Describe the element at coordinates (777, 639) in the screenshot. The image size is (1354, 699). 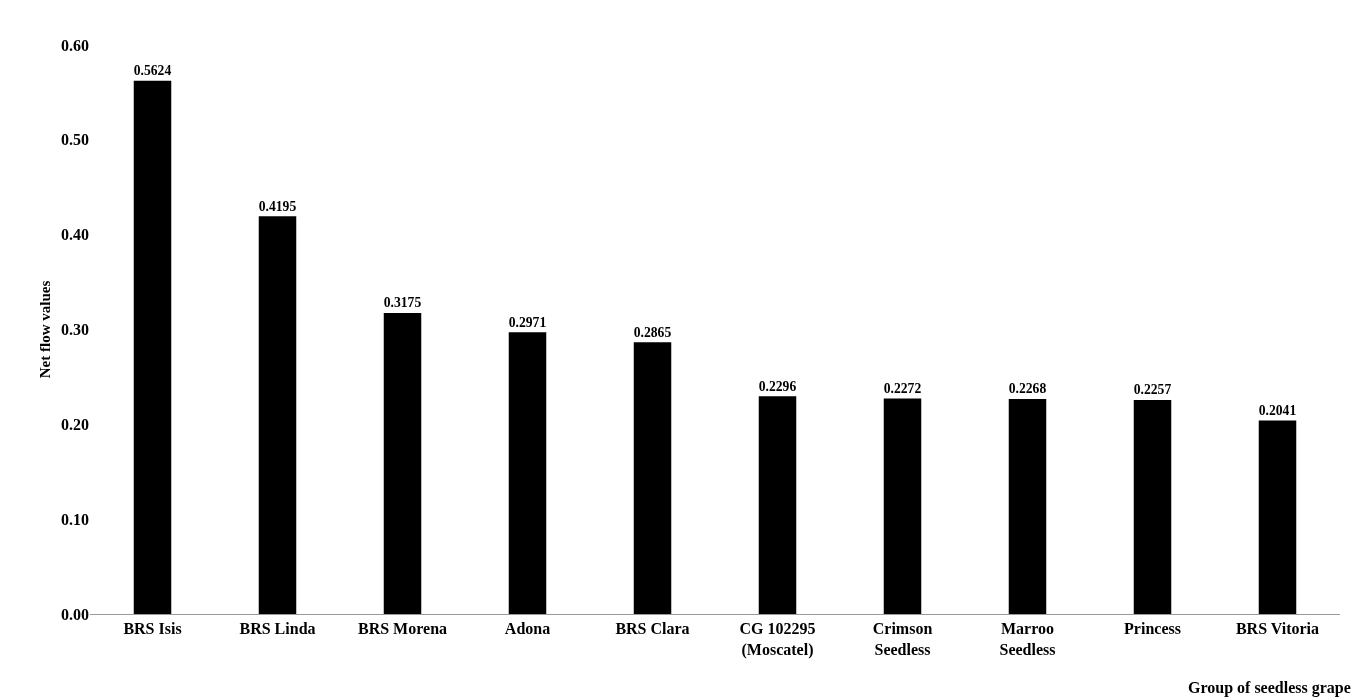
I see `x-tick-label: CG 102295 (Moscatel)` at that location.